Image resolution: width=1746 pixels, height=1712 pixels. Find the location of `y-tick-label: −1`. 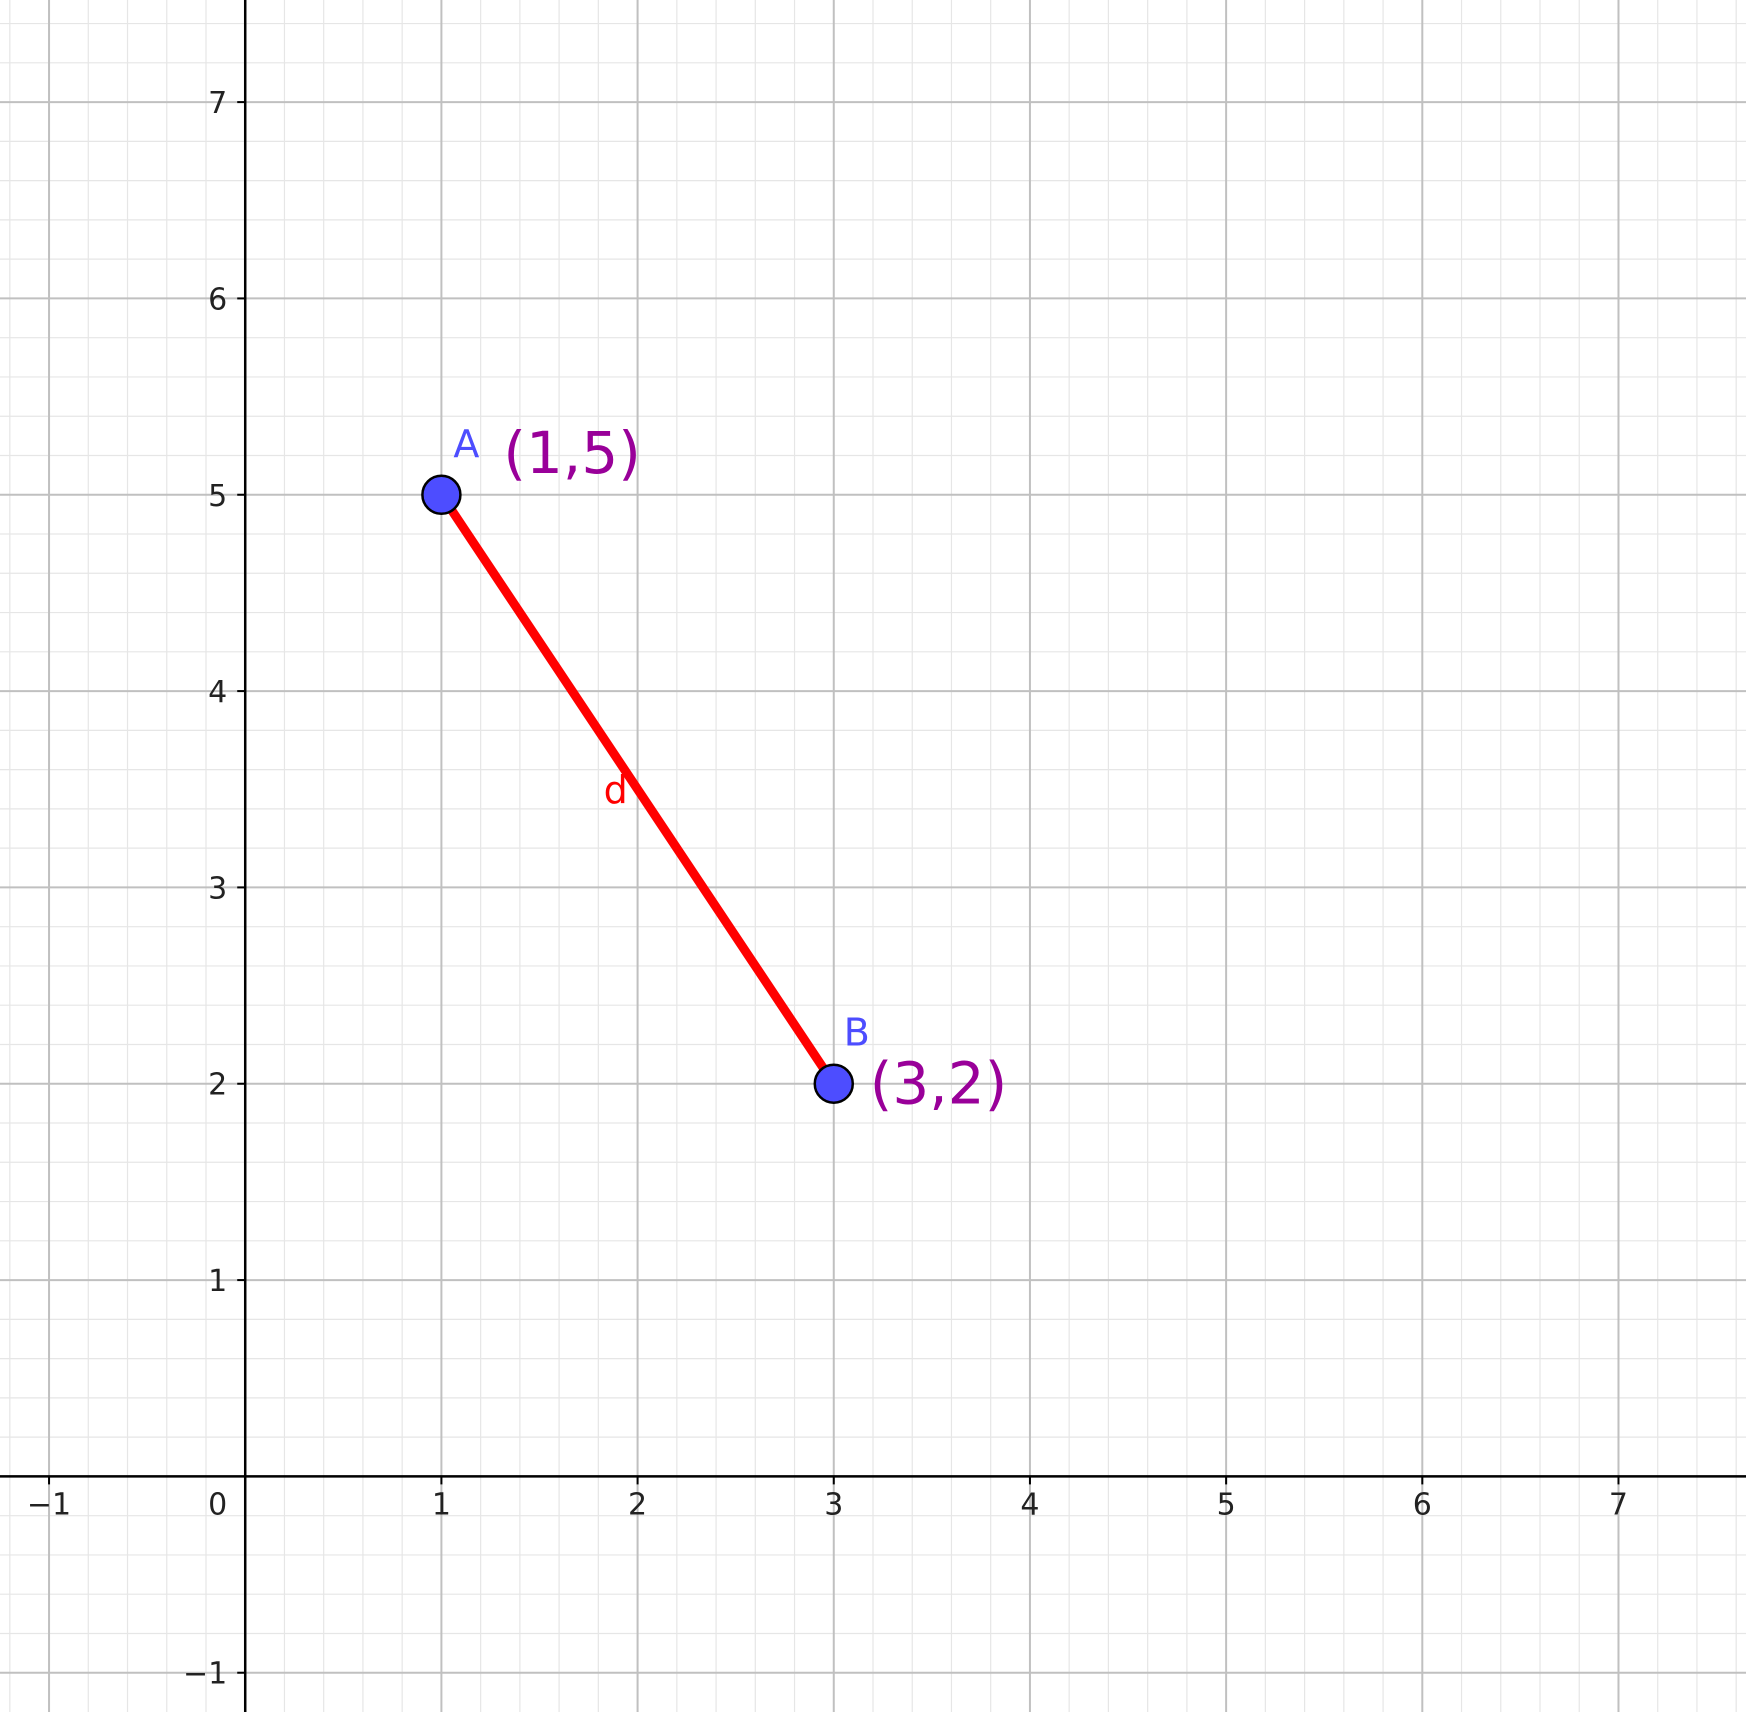

y-tick-label: −1 is located at coordinates (205, 1674).